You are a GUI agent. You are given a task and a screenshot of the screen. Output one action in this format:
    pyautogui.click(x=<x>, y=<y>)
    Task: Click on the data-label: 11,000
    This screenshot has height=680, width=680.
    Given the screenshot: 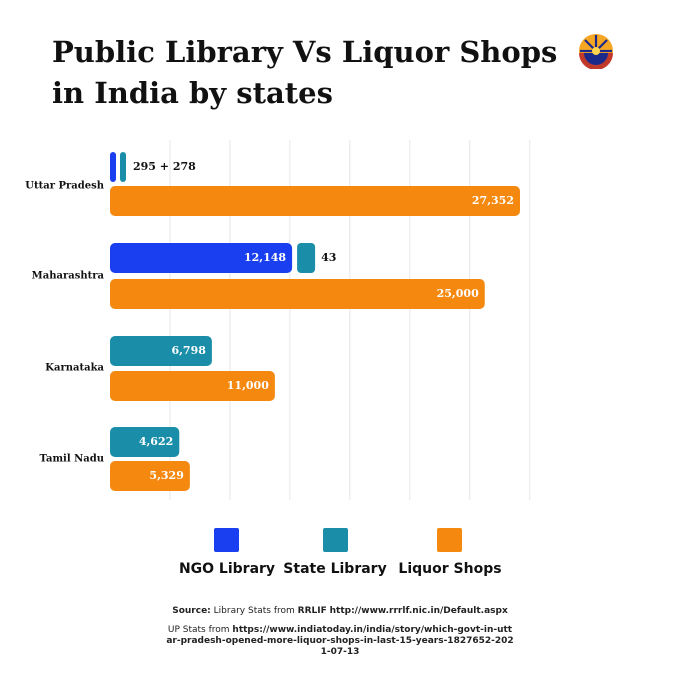 What is the action you would take?
    pyautogui.click(x=248, y=385)
    